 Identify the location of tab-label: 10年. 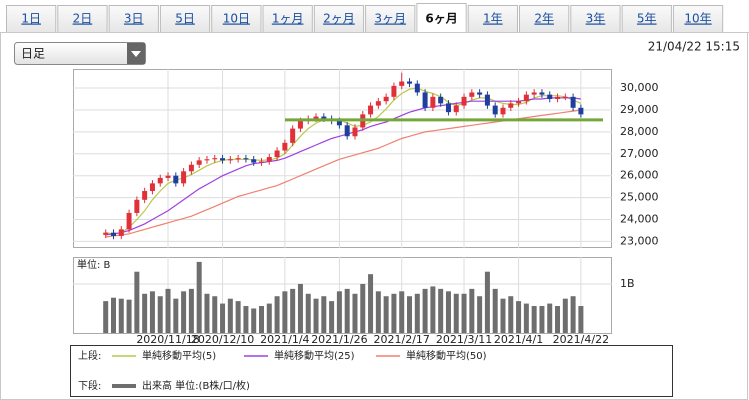
(697, 19).